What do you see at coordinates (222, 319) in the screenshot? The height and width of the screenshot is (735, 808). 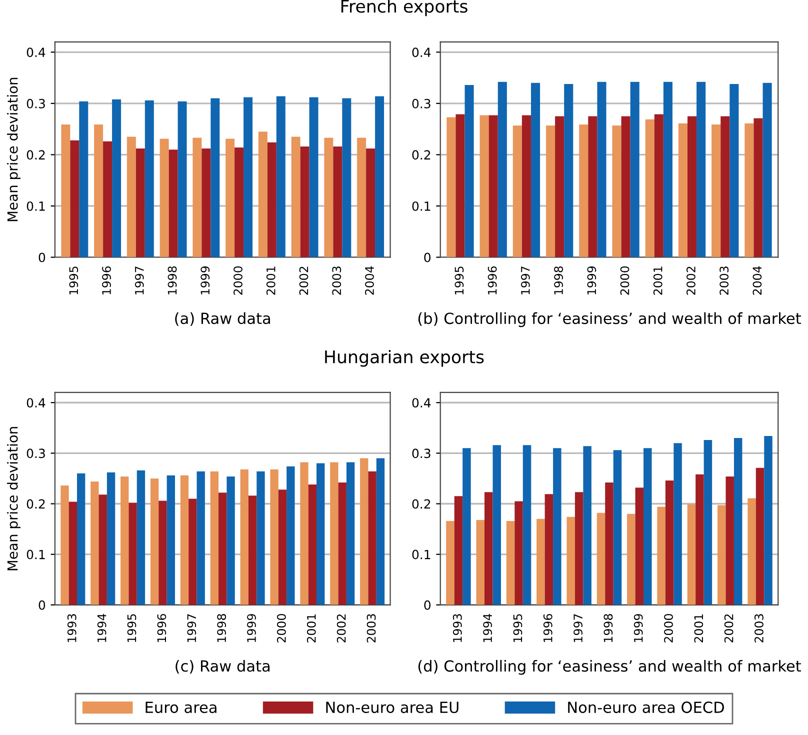 I see `x-axis-title: (a) Raw data` at bounding box center [222, 319].